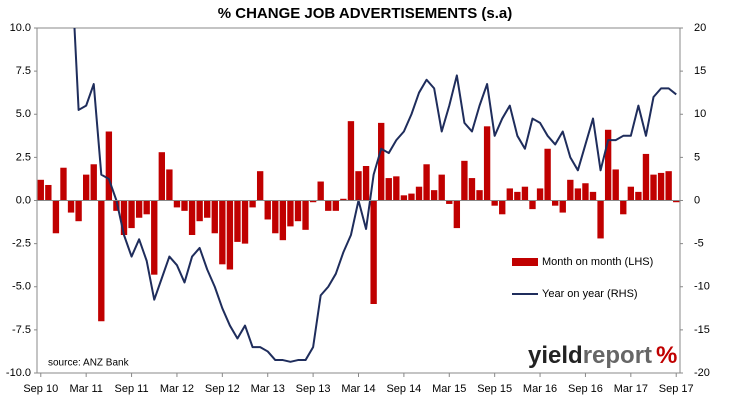 The height and width of the screenshot is (400, 730). I want to click on x-tick-label: Sep 12, so click(222, 389).